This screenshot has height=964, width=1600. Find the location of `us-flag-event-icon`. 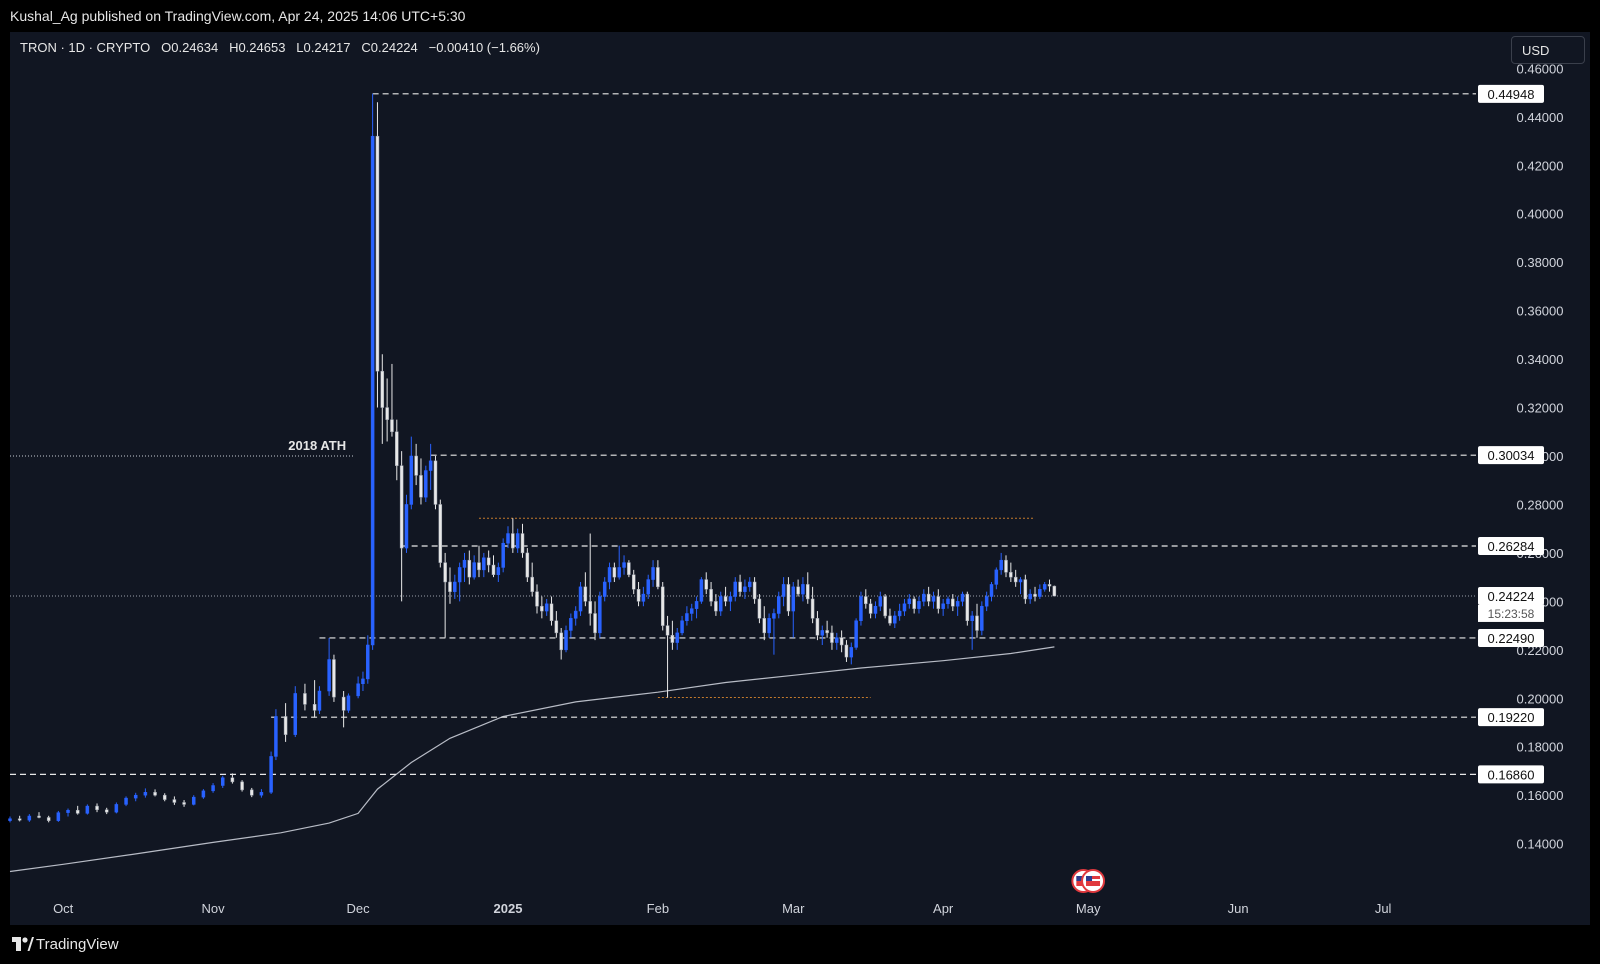

us-flag-event-icon is located at coordinates (1093, 881).